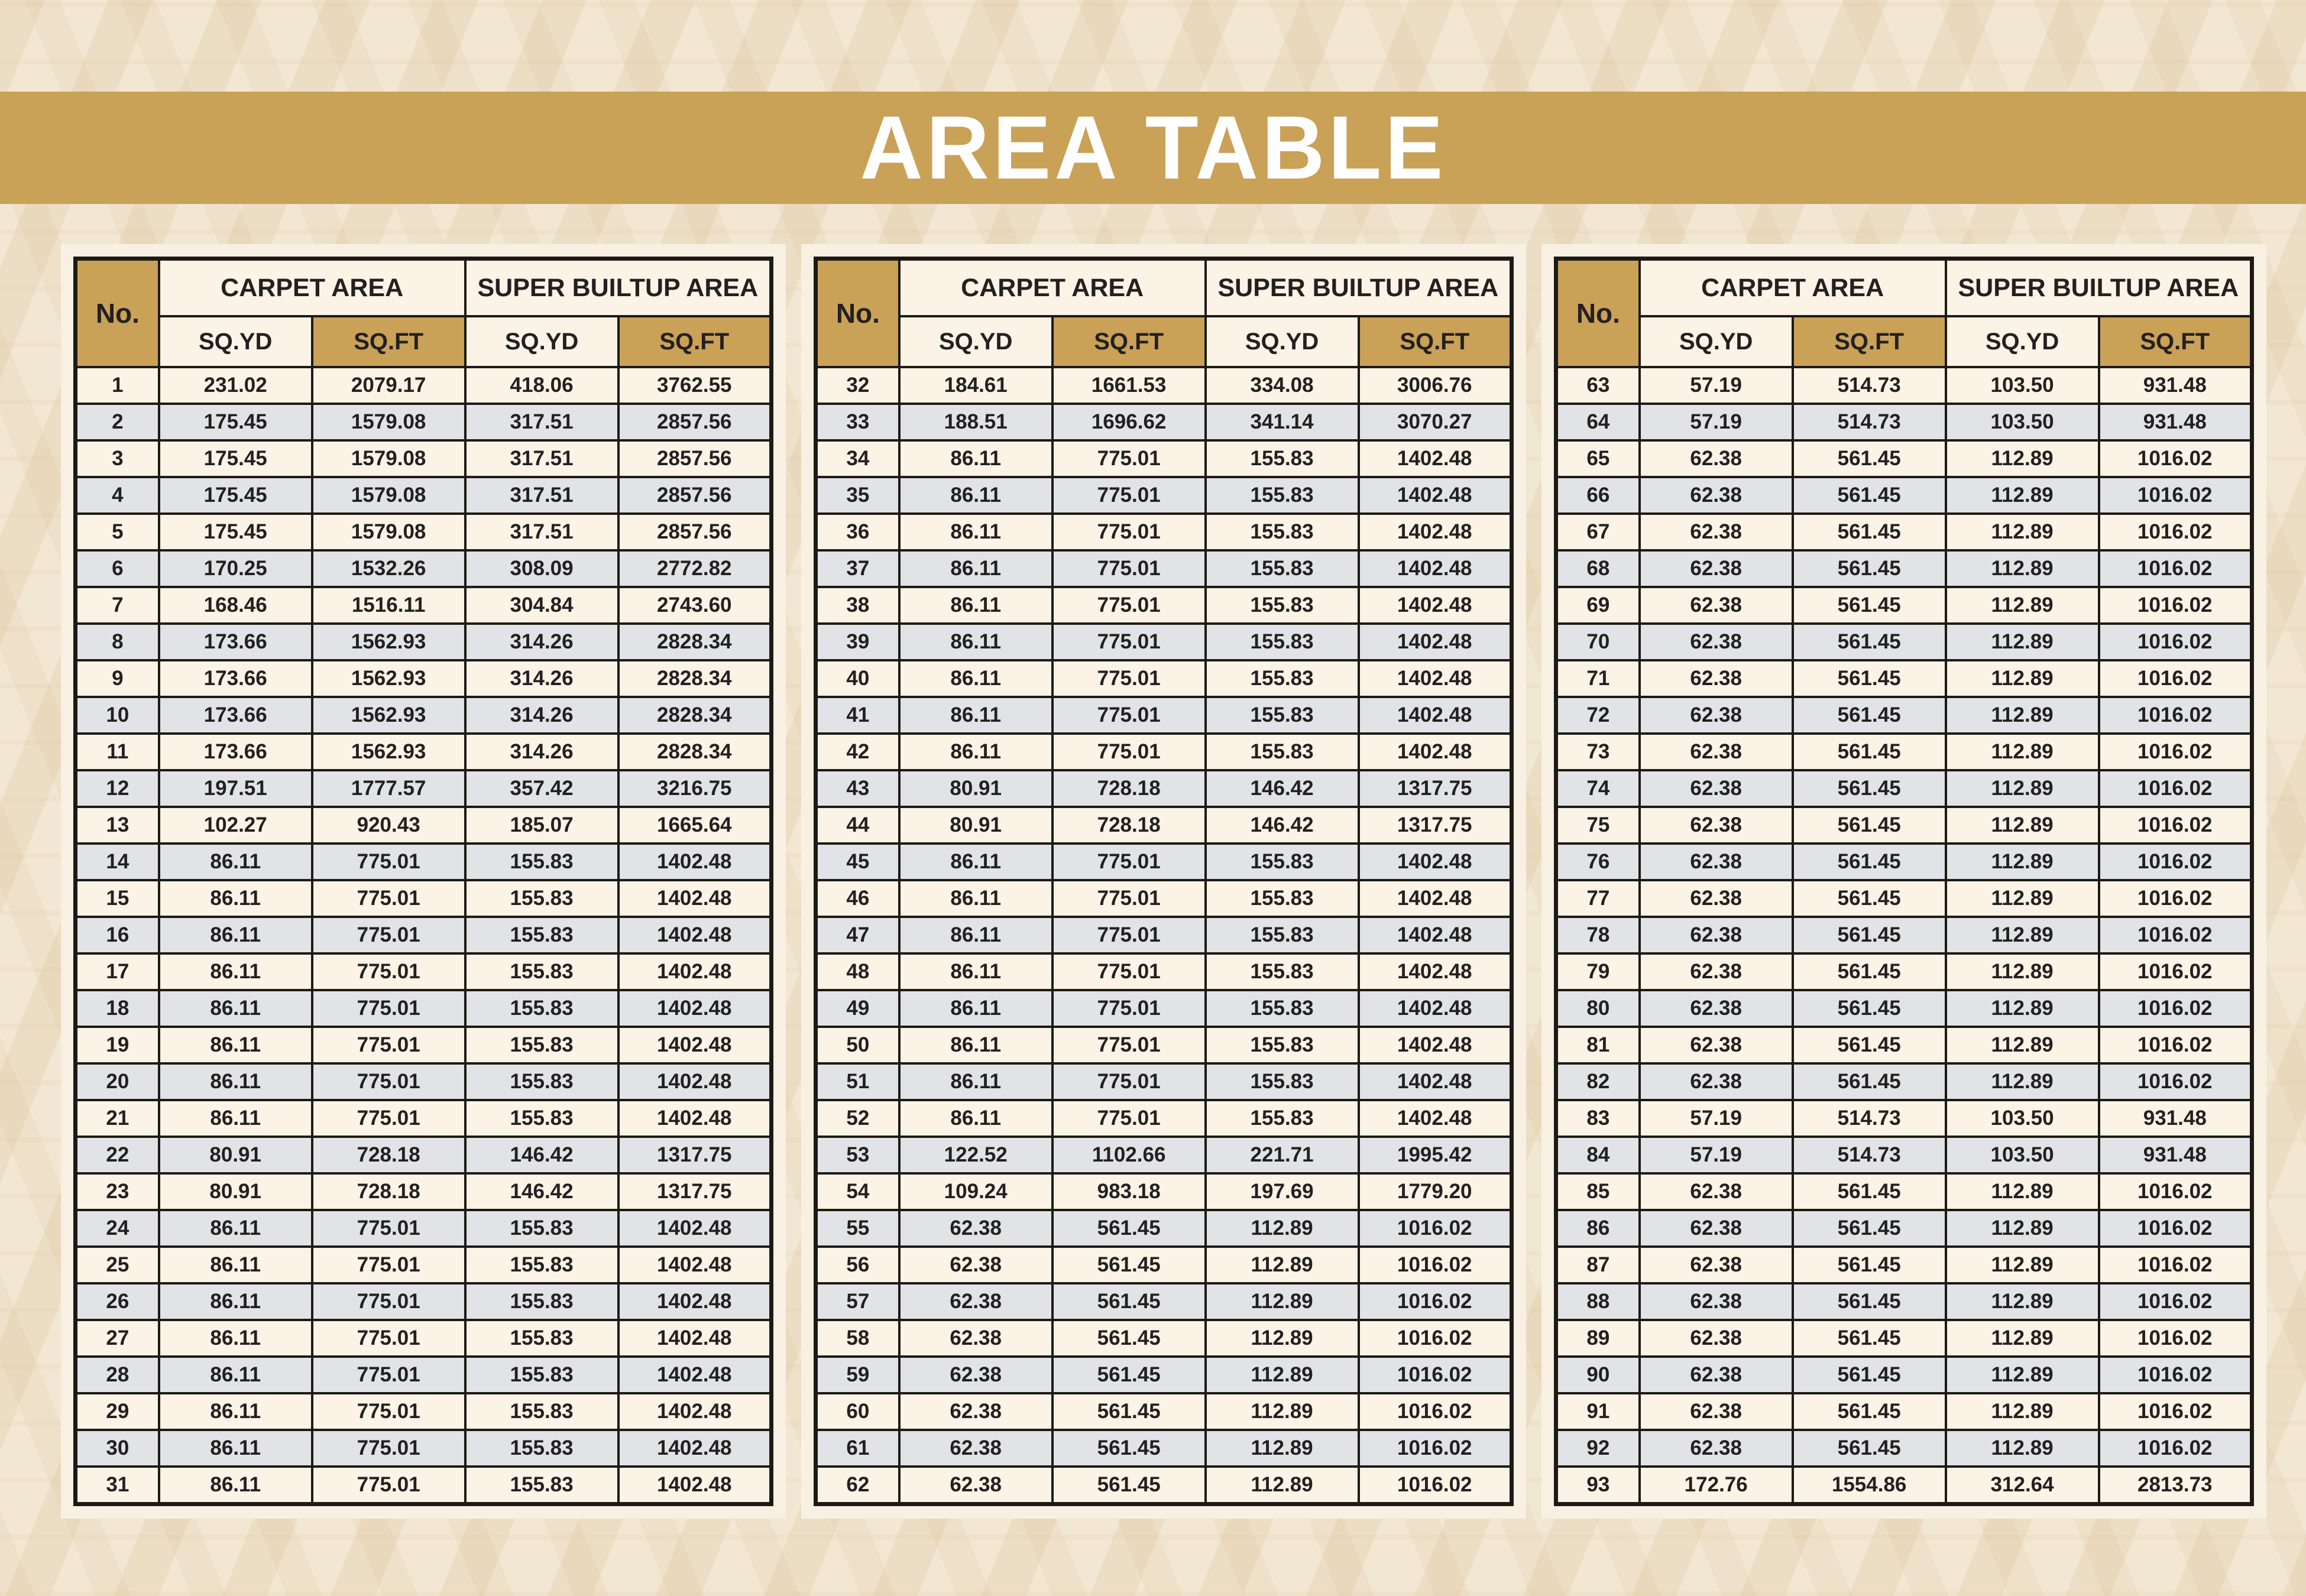 This screenshot has height=1596, width=2306. I want to click on row-number-cell: 3, so click(117, 458).